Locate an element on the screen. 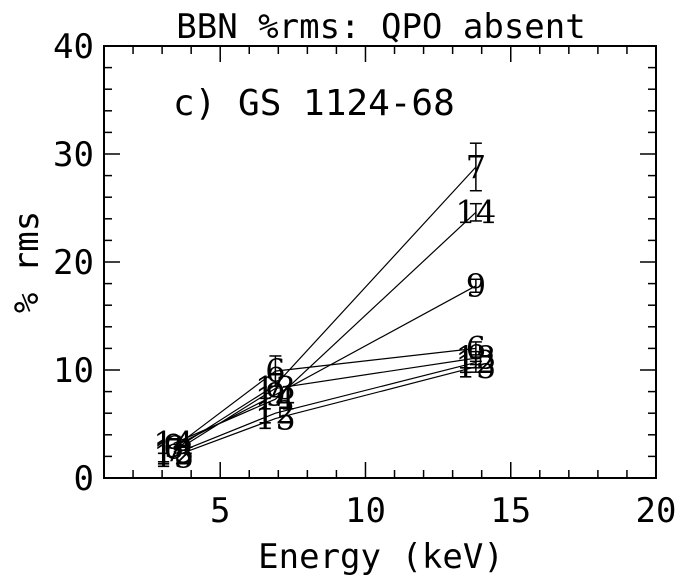 This screenshot has width=681, height=581. x-tick-label: 5 is located at coordinates (220, 511).